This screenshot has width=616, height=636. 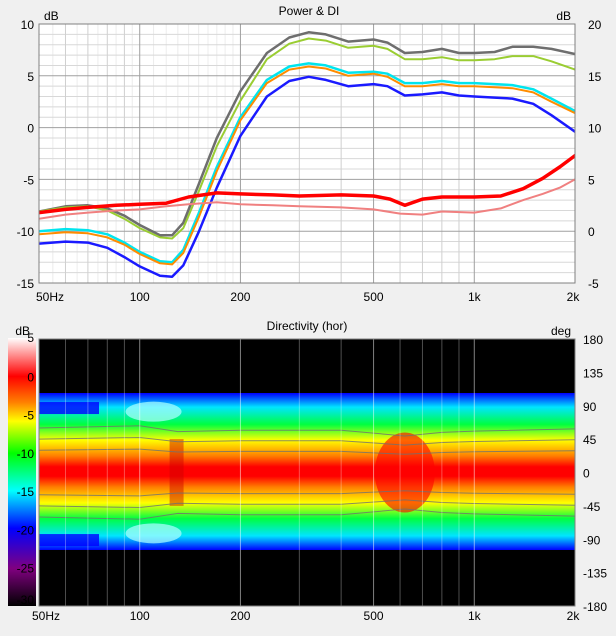 What do you see at coordinates (22, 331) in the screenshot?
I see `colorbar-unit: dB` at bounding box center [22, 331].